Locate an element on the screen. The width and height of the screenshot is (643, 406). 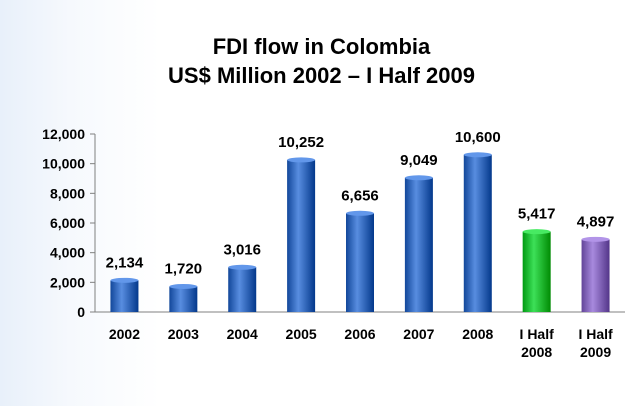
data-label: 2,134 is located at coordinates (125, 262).